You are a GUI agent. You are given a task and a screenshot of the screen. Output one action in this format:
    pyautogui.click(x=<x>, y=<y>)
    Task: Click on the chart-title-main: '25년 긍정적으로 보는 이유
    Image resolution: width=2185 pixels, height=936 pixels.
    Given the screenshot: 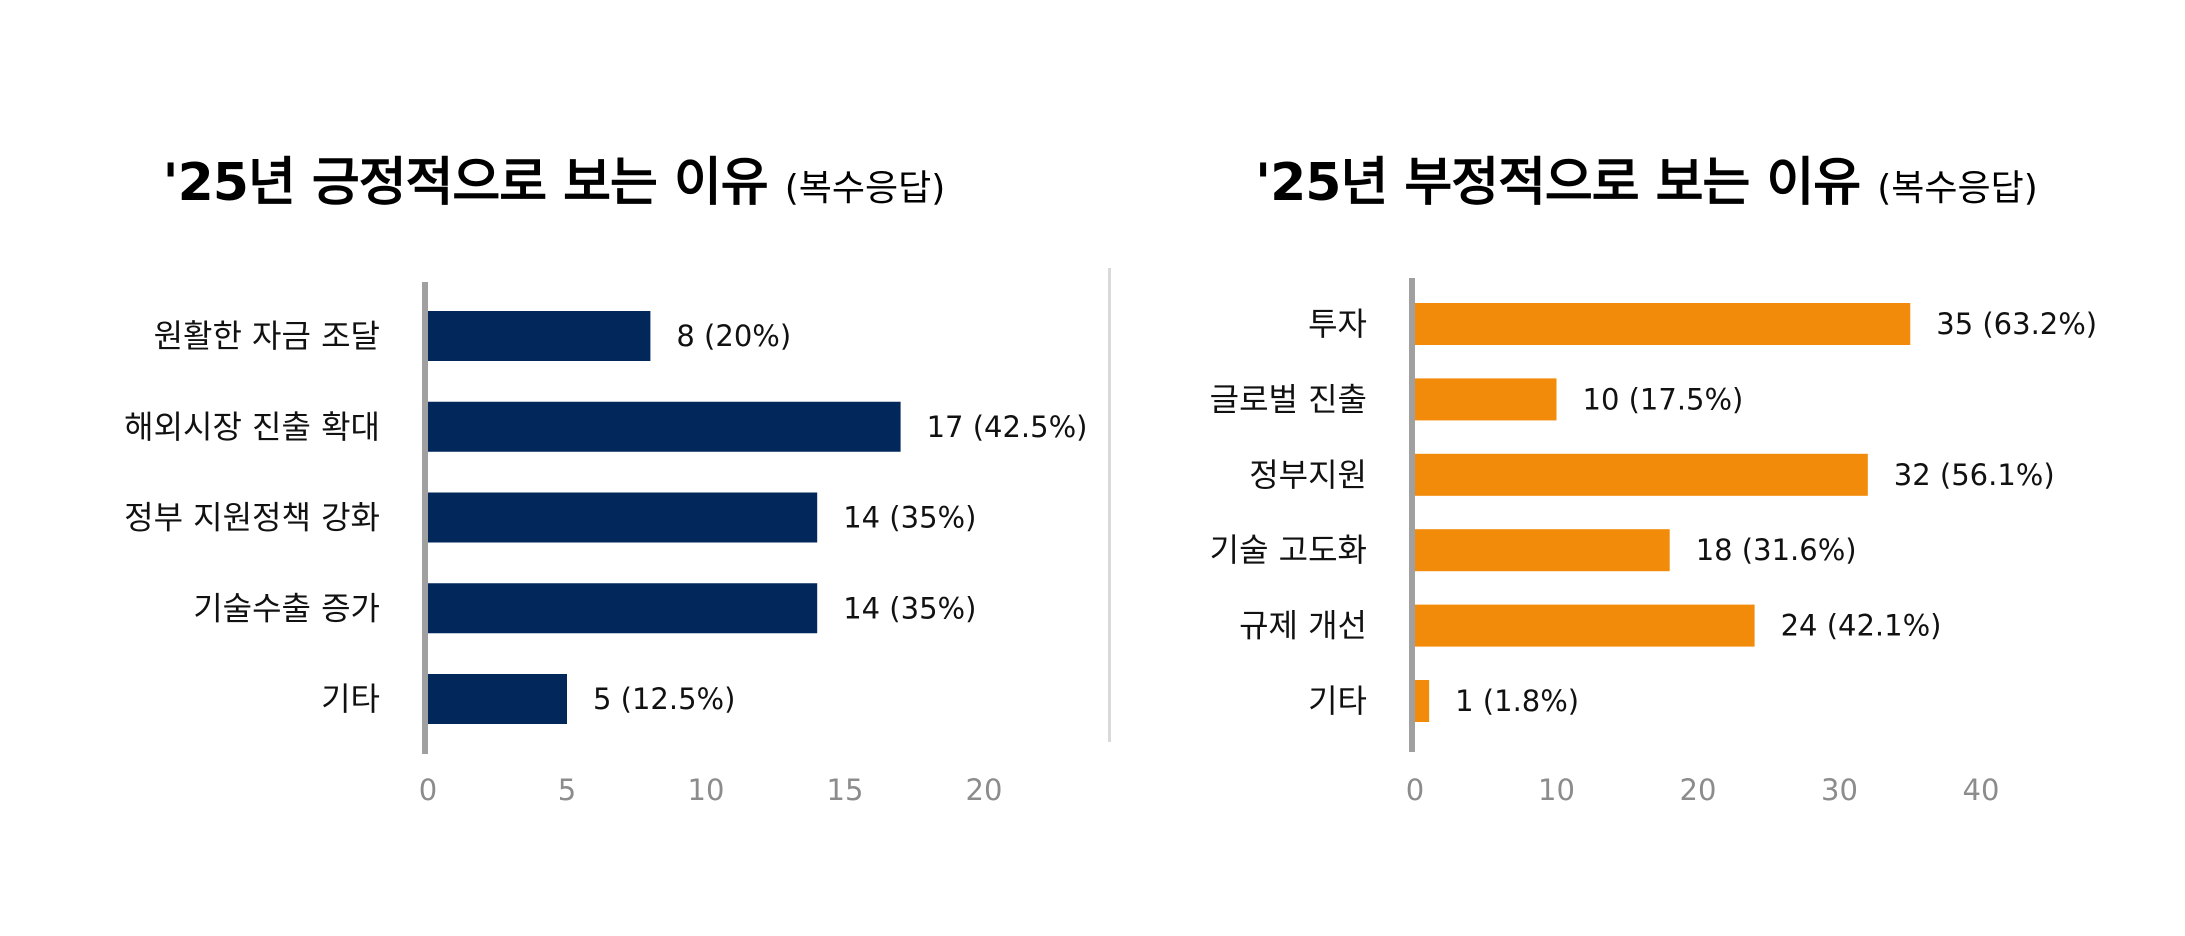 What is the action you would take?
    pyautogui.click(x=465, y=183)
    